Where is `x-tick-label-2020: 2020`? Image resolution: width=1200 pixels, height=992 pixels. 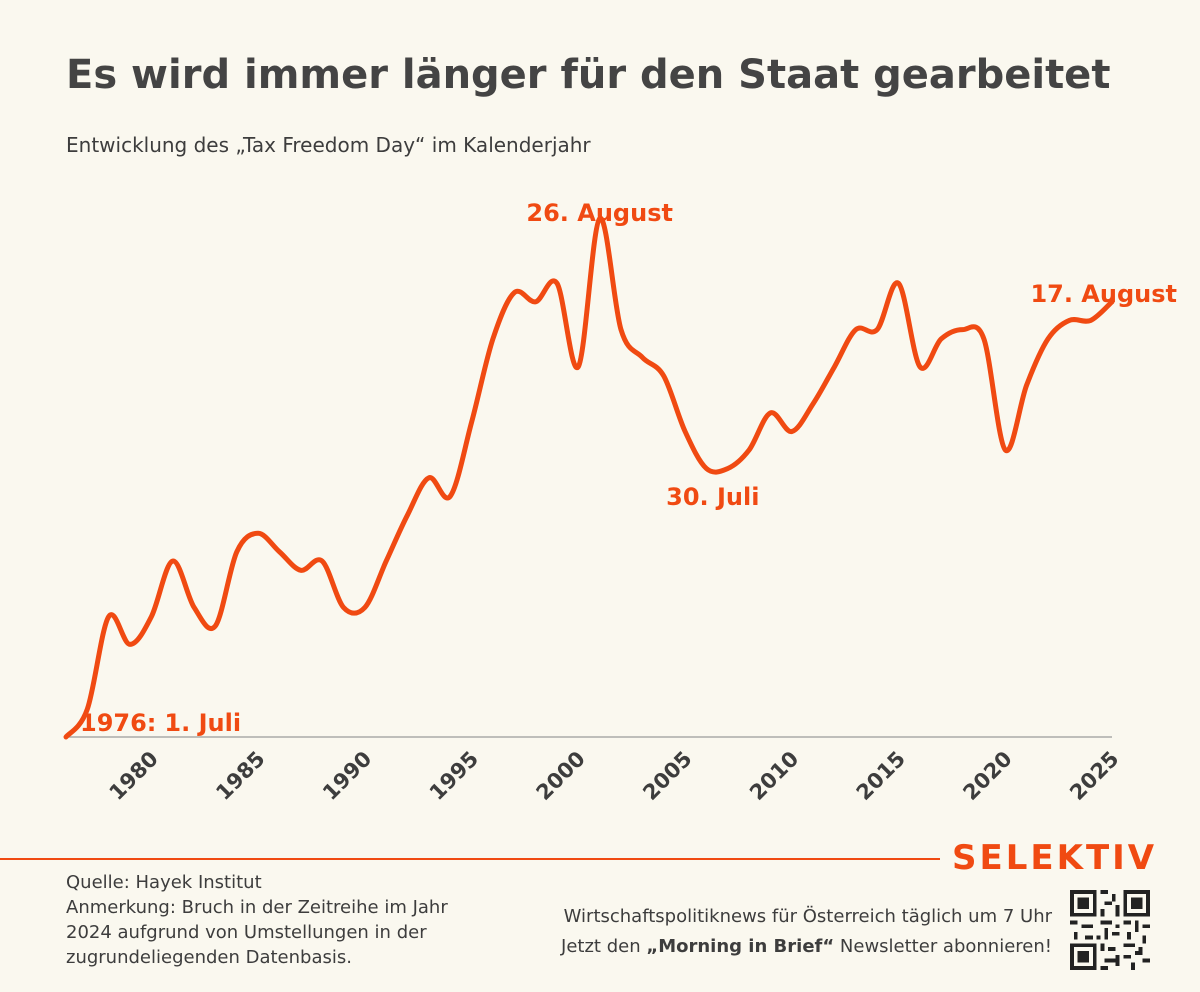
x-tick-label-2020: 2020 is located at coordinates (987, 776).